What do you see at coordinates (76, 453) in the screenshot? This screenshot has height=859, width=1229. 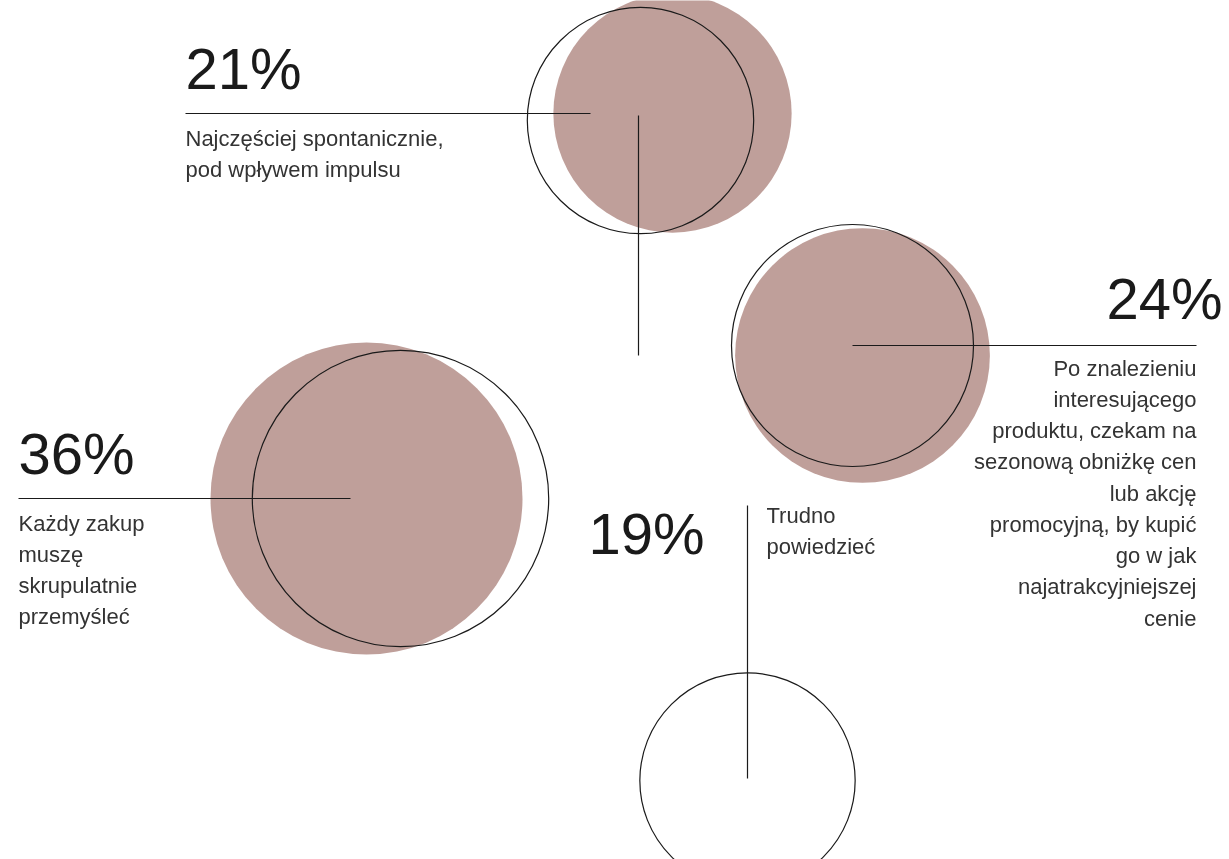 I see `data-label: 36%` at bounding box center [76, 453].